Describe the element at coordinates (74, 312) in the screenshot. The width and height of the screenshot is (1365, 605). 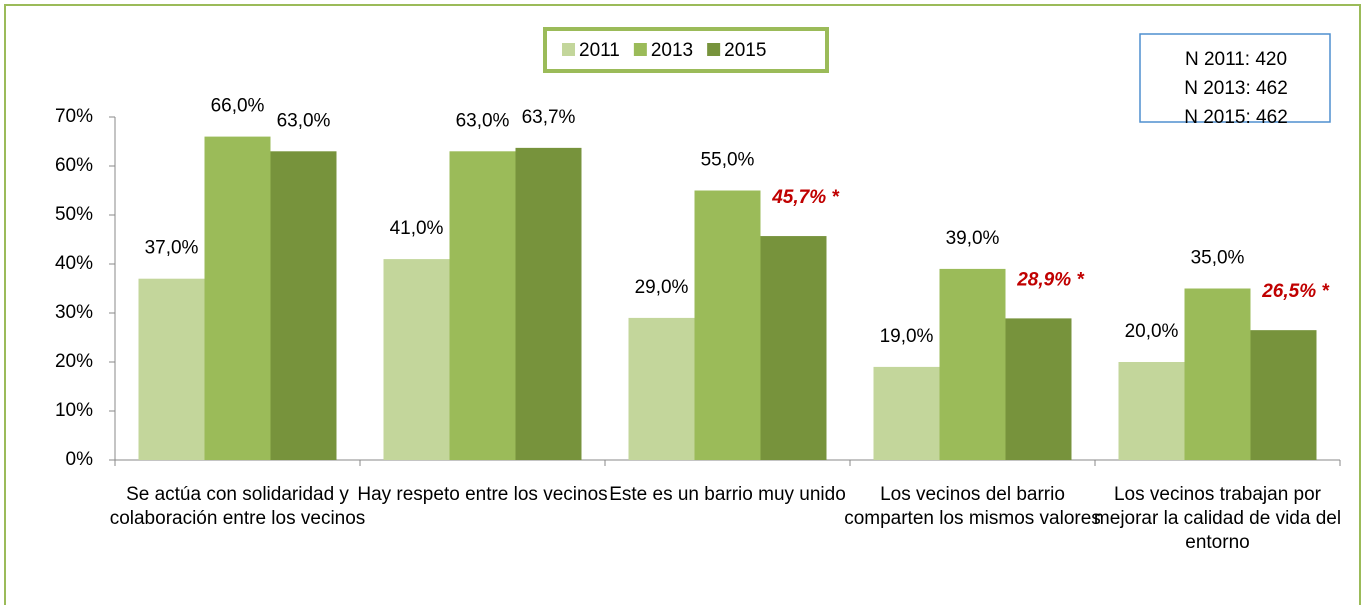
I see `y-tick-label: 30%` at that location.